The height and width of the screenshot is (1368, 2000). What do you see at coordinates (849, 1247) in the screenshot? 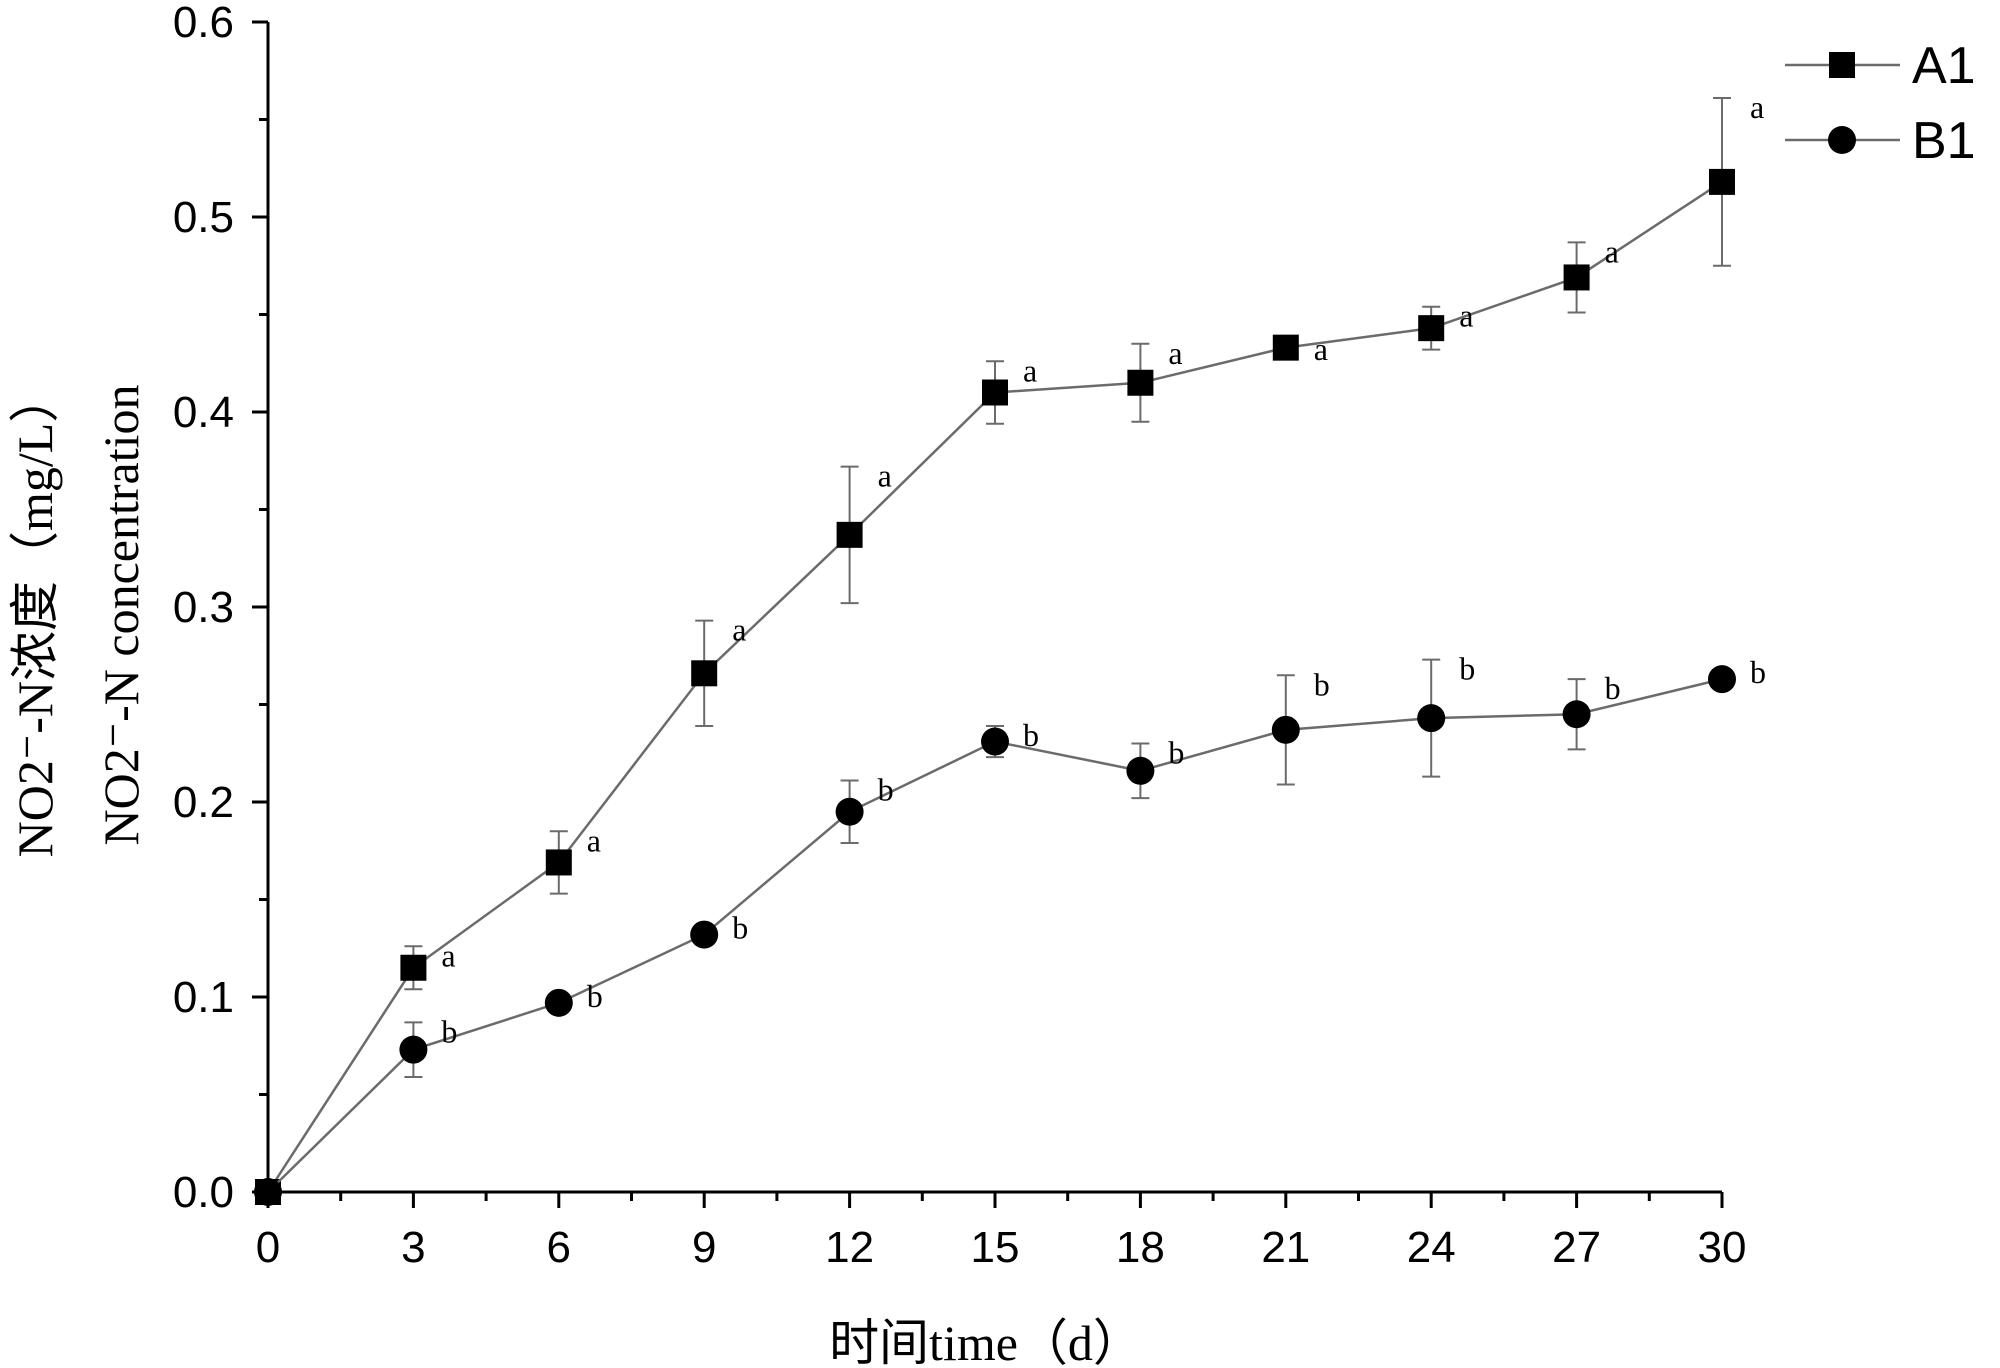
I see `x-tick-label: 12` at bounding box center [849, 1247].